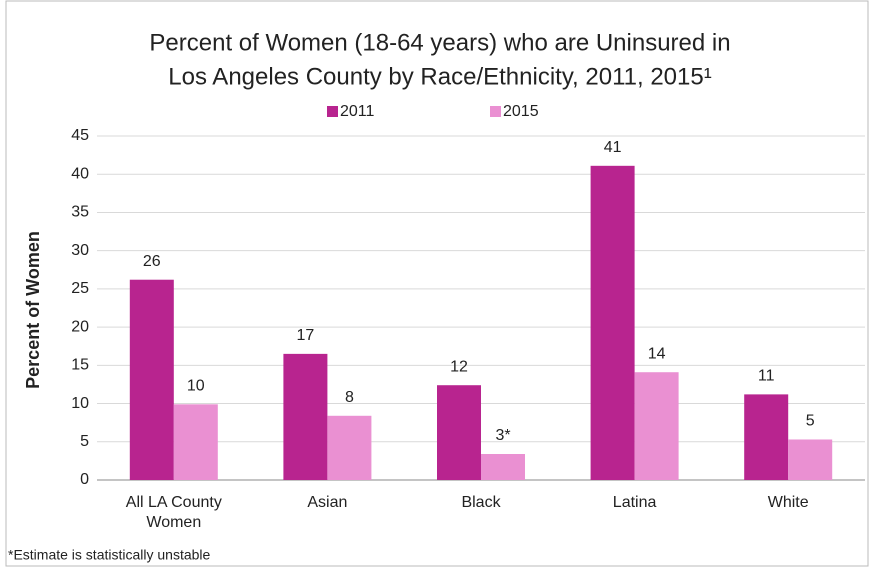 Image resolution: width=869 pixels, height=567 pixels. I want to click on x-tick-label: Asian, so click(327, 502).